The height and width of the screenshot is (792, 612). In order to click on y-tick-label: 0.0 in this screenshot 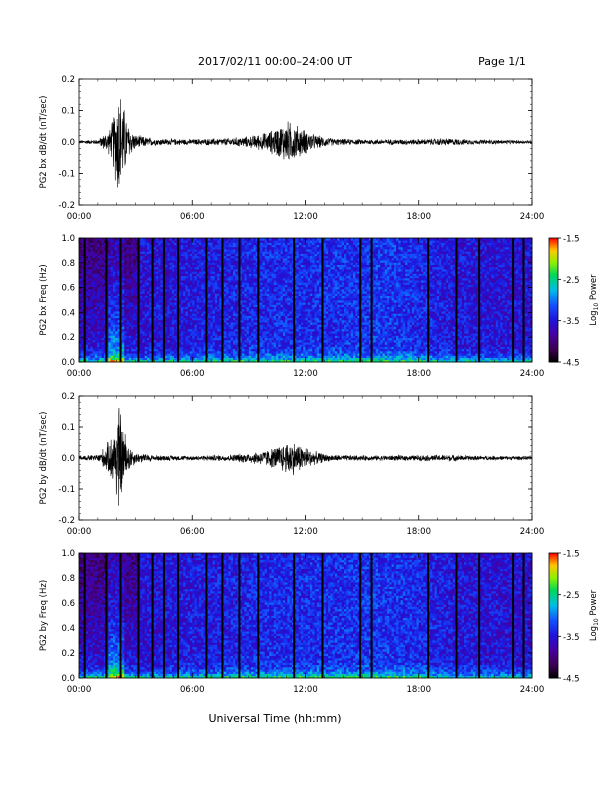, I will do `click(68, 143)`.